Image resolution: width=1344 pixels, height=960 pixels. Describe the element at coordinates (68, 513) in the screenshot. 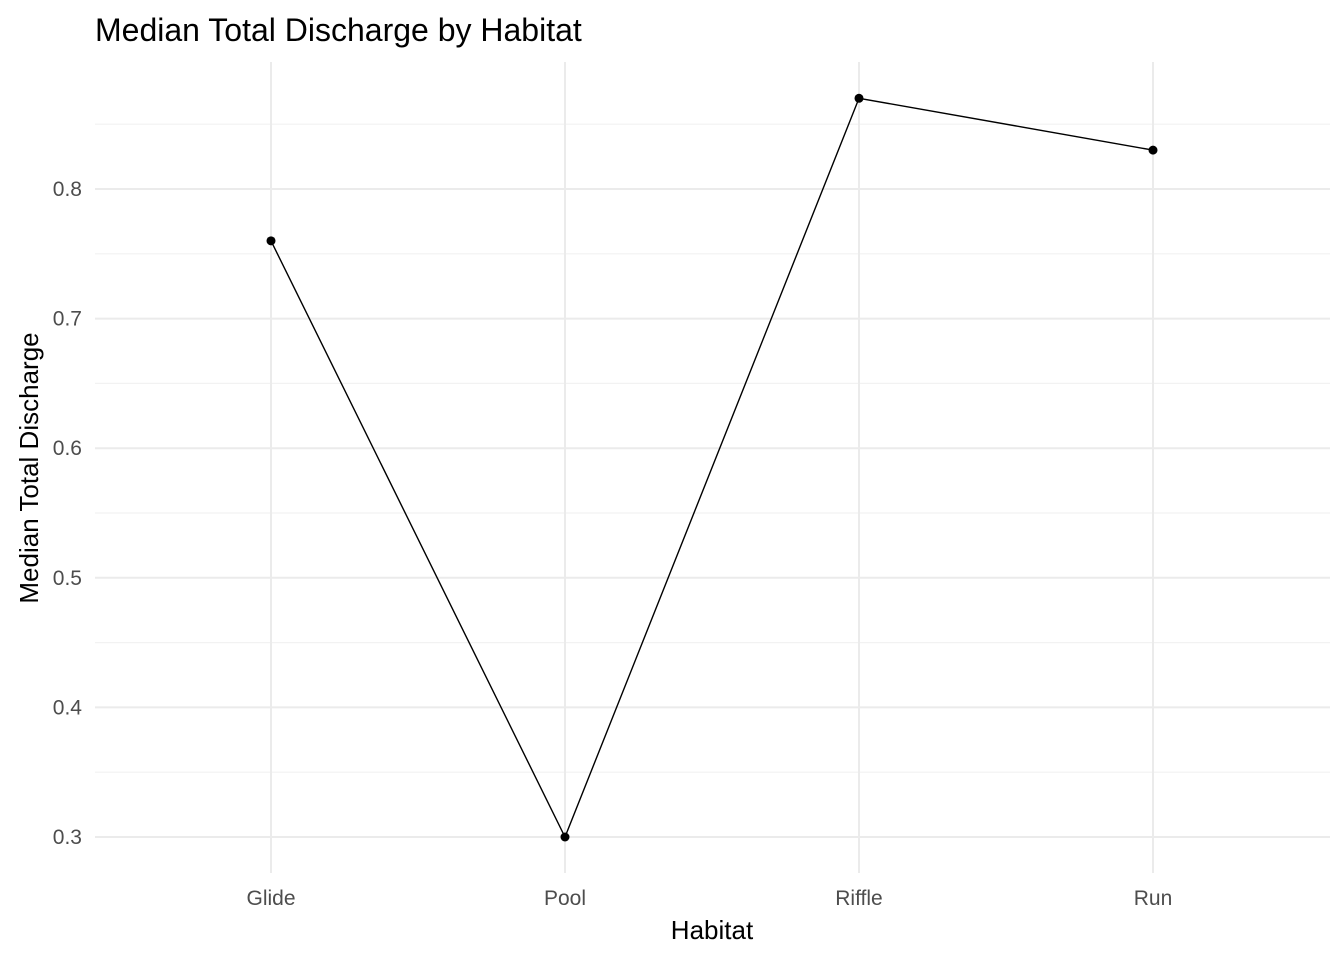

I see `y-axis-tick-labels: 0.3 0.4 0.5 0.6 0.7 0.8` at that location.